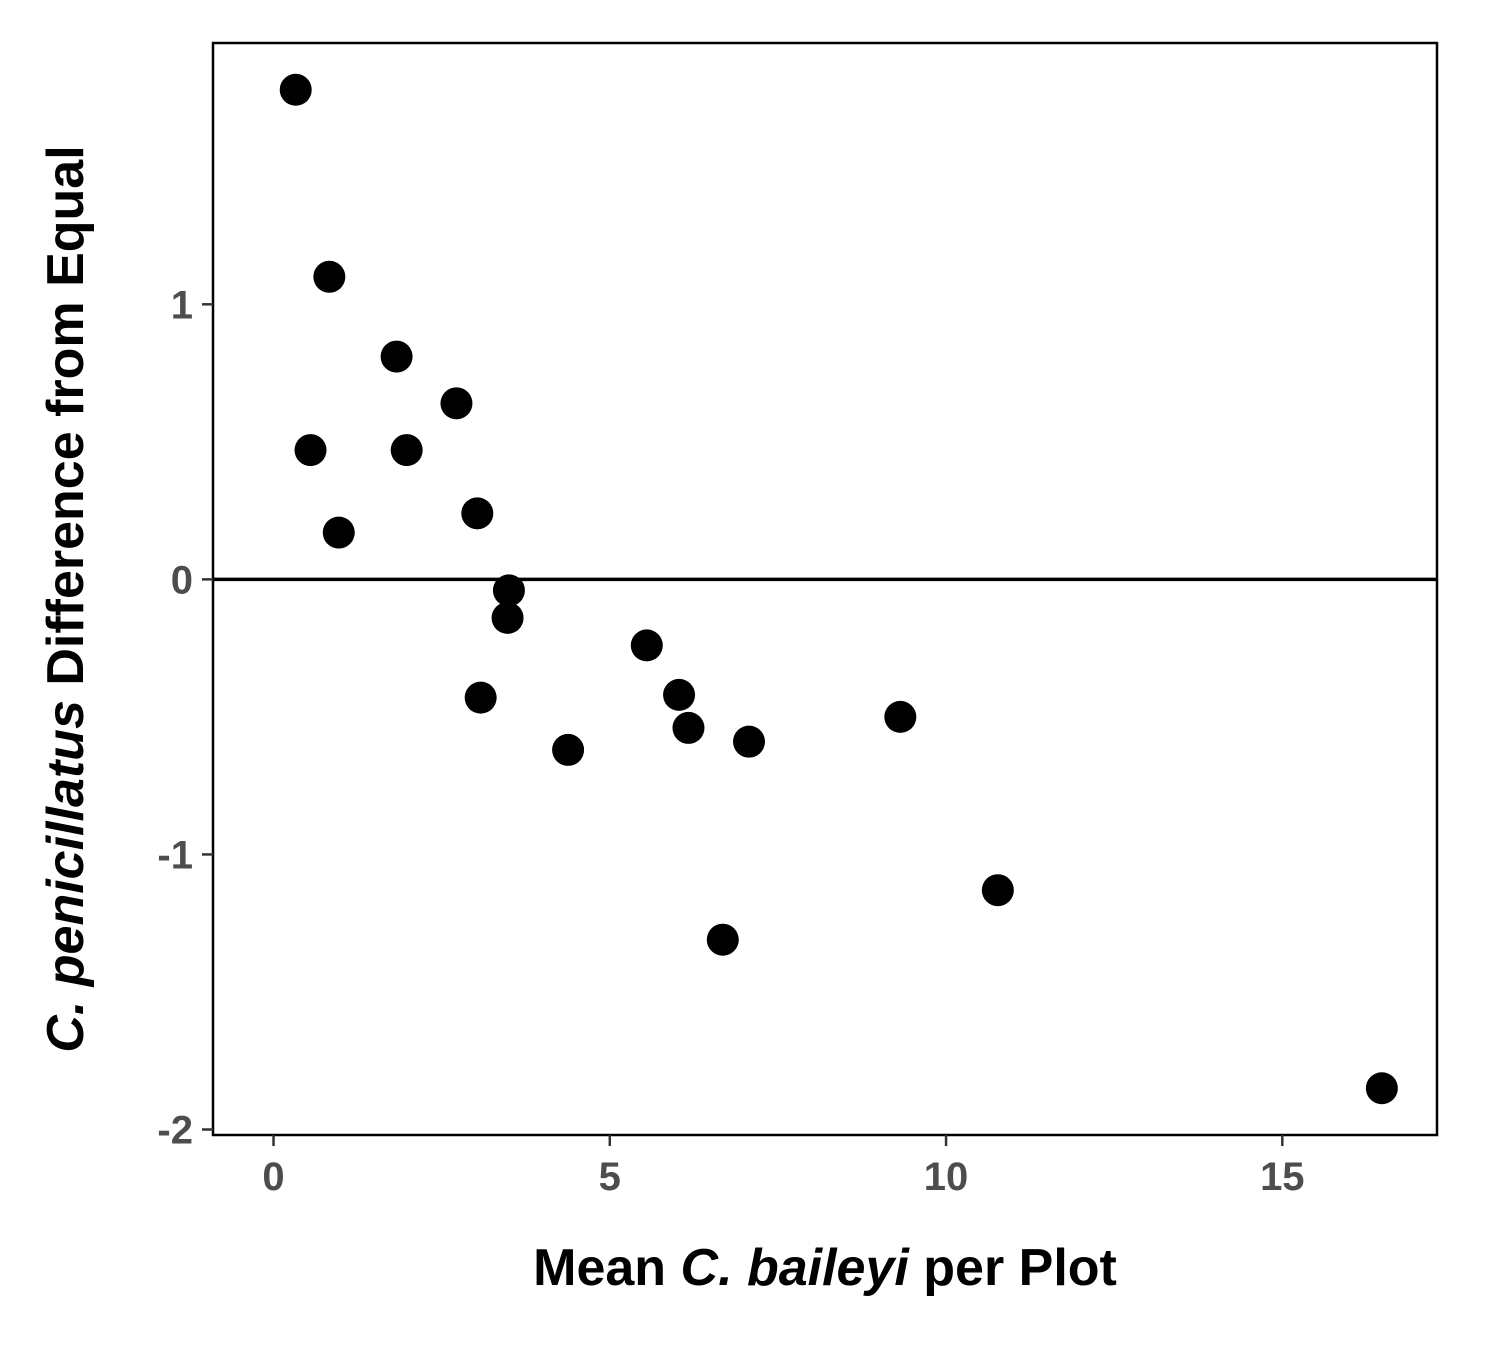 This screenshot has width=1500, height=1350. What do you see at coordinates (606, 1268) in the screenshot?
I see `axis-title-part-1: Mean` at bounding box center [606, 1268].